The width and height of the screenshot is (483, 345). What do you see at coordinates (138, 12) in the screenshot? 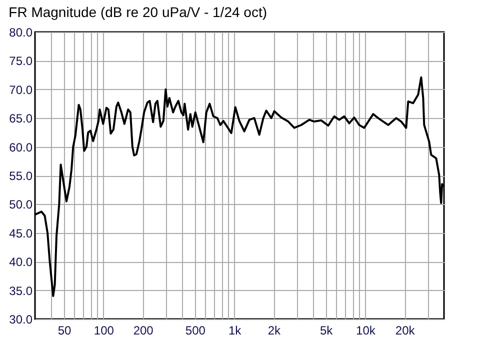
I see `chart-title: FR Magnitude (dB re 20 uPa/V - 1/24 oct)` at bounding box center [138, 12].